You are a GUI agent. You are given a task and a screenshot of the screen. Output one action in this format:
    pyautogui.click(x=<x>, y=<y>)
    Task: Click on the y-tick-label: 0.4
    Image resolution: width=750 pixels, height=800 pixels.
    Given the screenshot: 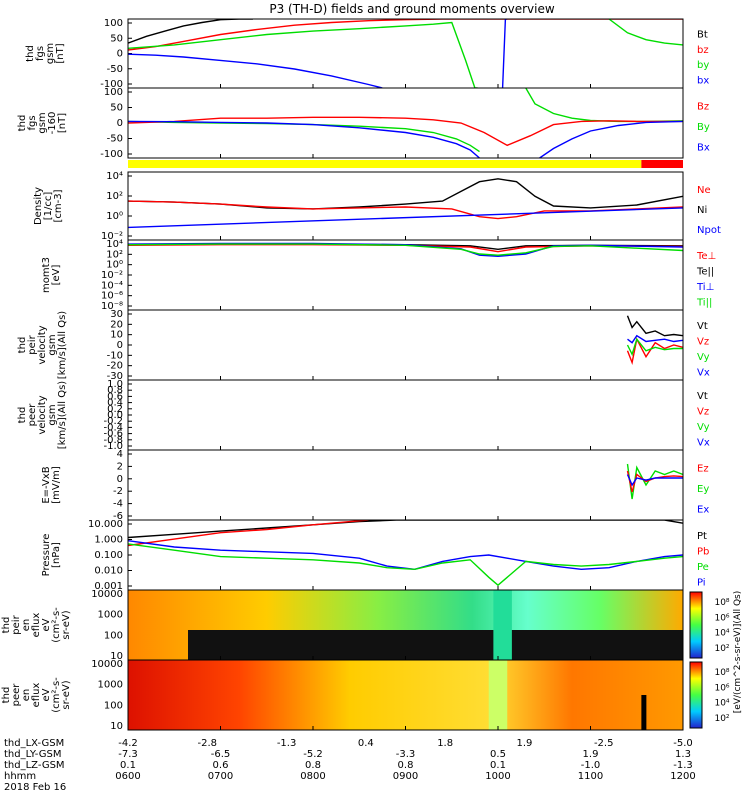 What is the action you would take?
    pyautogui.click(x=115, y=403)
    